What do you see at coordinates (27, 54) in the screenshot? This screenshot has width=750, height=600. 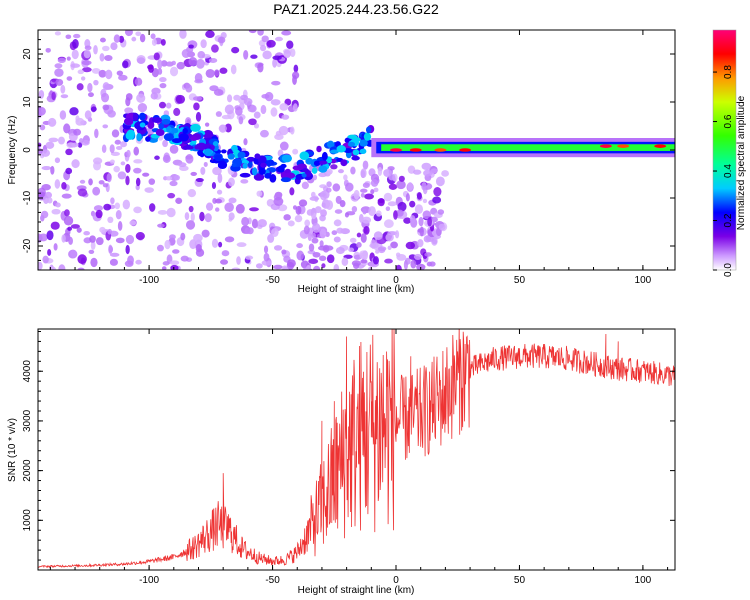 I see `y-tick-label: 20` at bounding box center [27, 54].